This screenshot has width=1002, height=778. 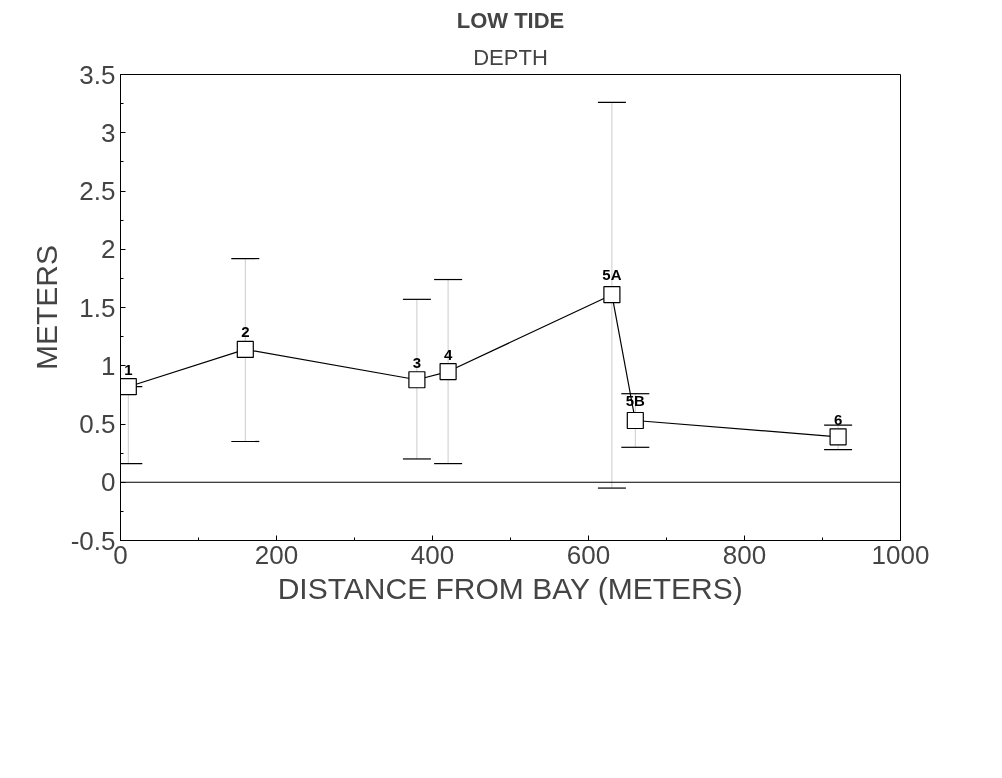 What do you see at coordinates (838, 419) in the screenshot?
I see `annotation: 6` at bounding box center [838, 419].